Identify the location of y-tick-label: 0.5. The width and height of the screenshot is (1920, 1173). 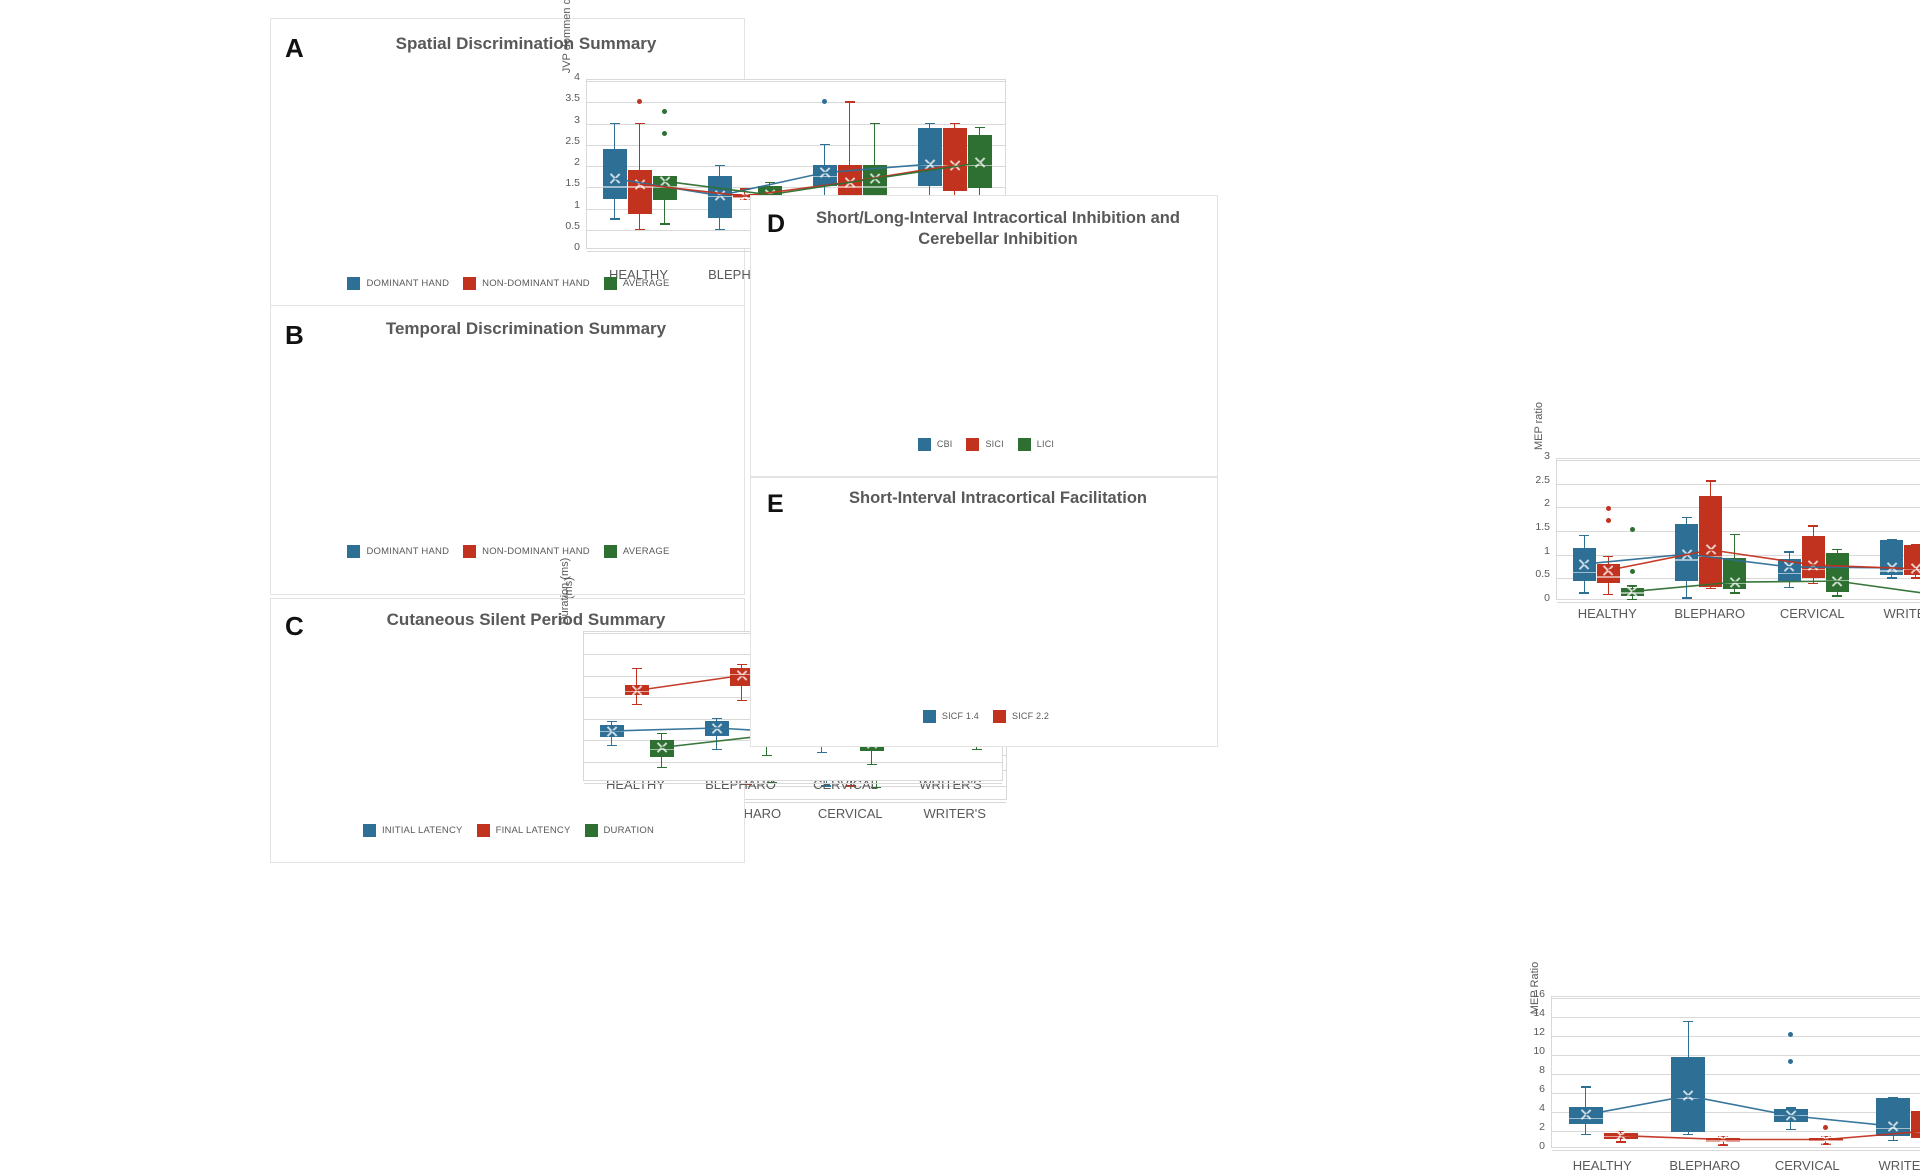
(1542, 574).